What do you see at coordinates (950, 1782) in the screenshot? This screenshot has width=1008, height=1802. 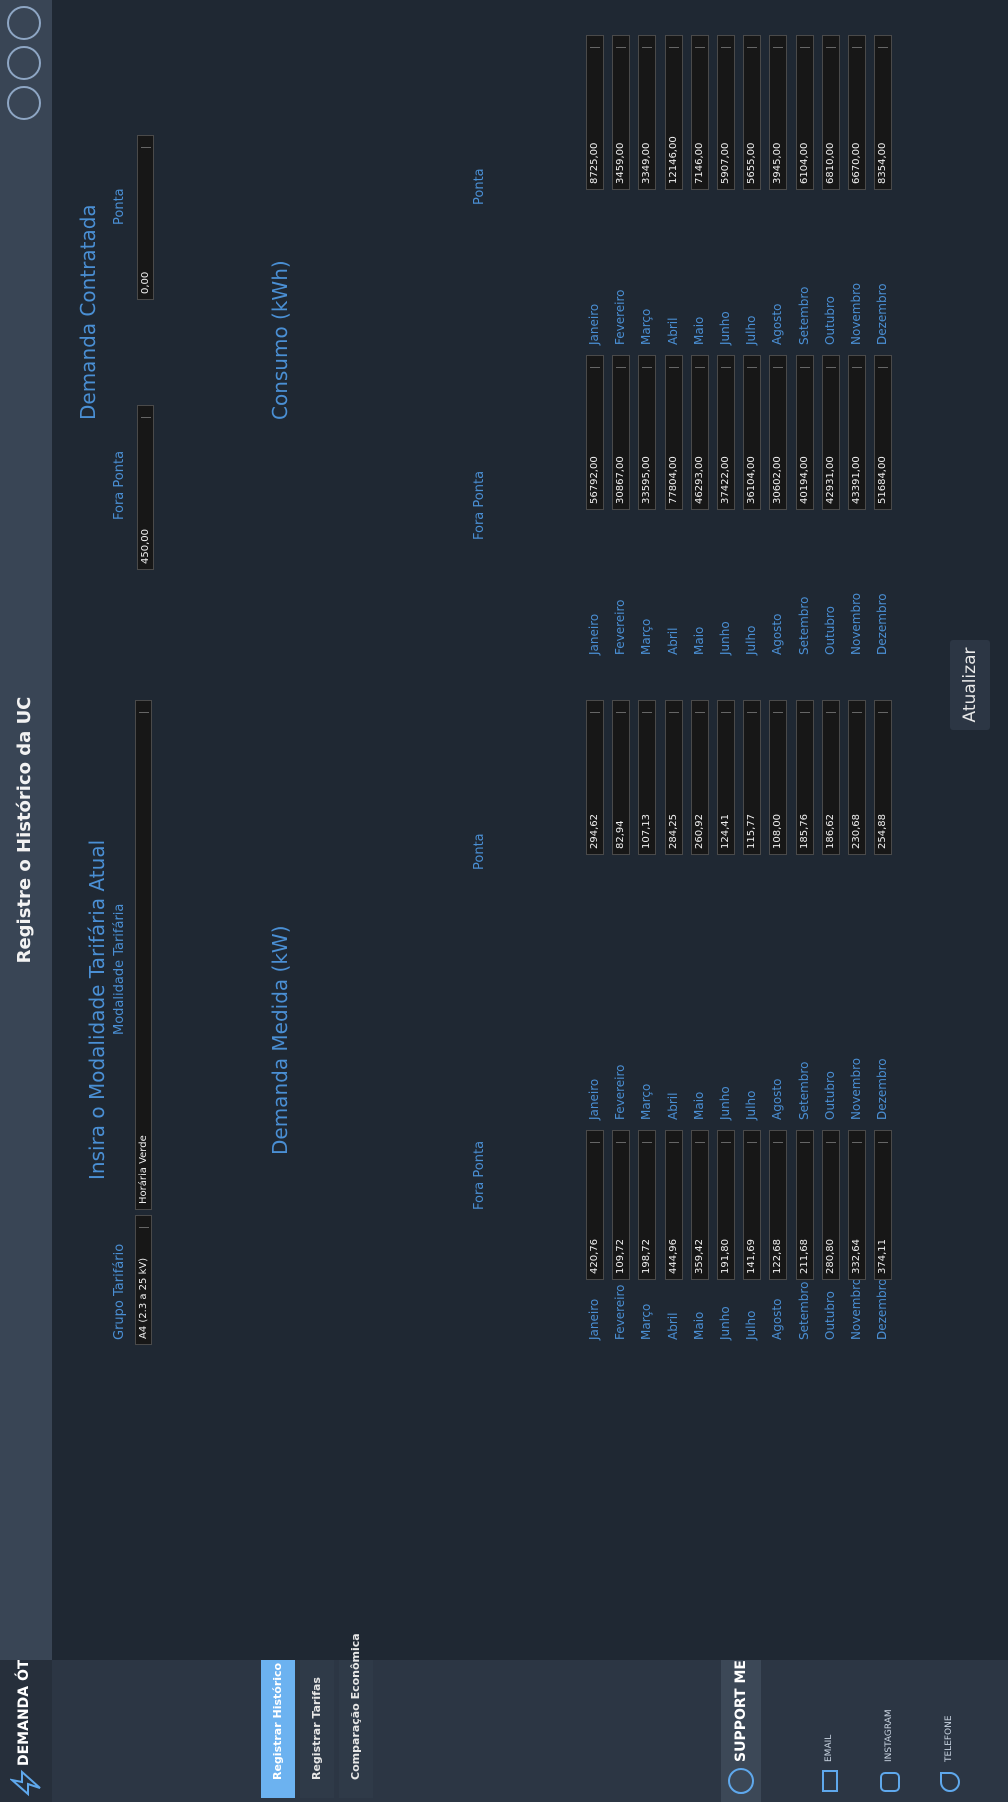 I see `phone-icon` at bounding box center [950, 1782].